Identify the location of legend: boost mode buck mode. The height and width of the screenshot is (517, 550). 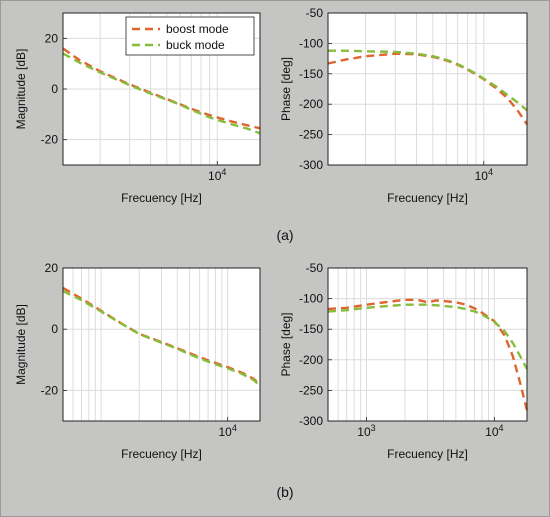
(190, 36).